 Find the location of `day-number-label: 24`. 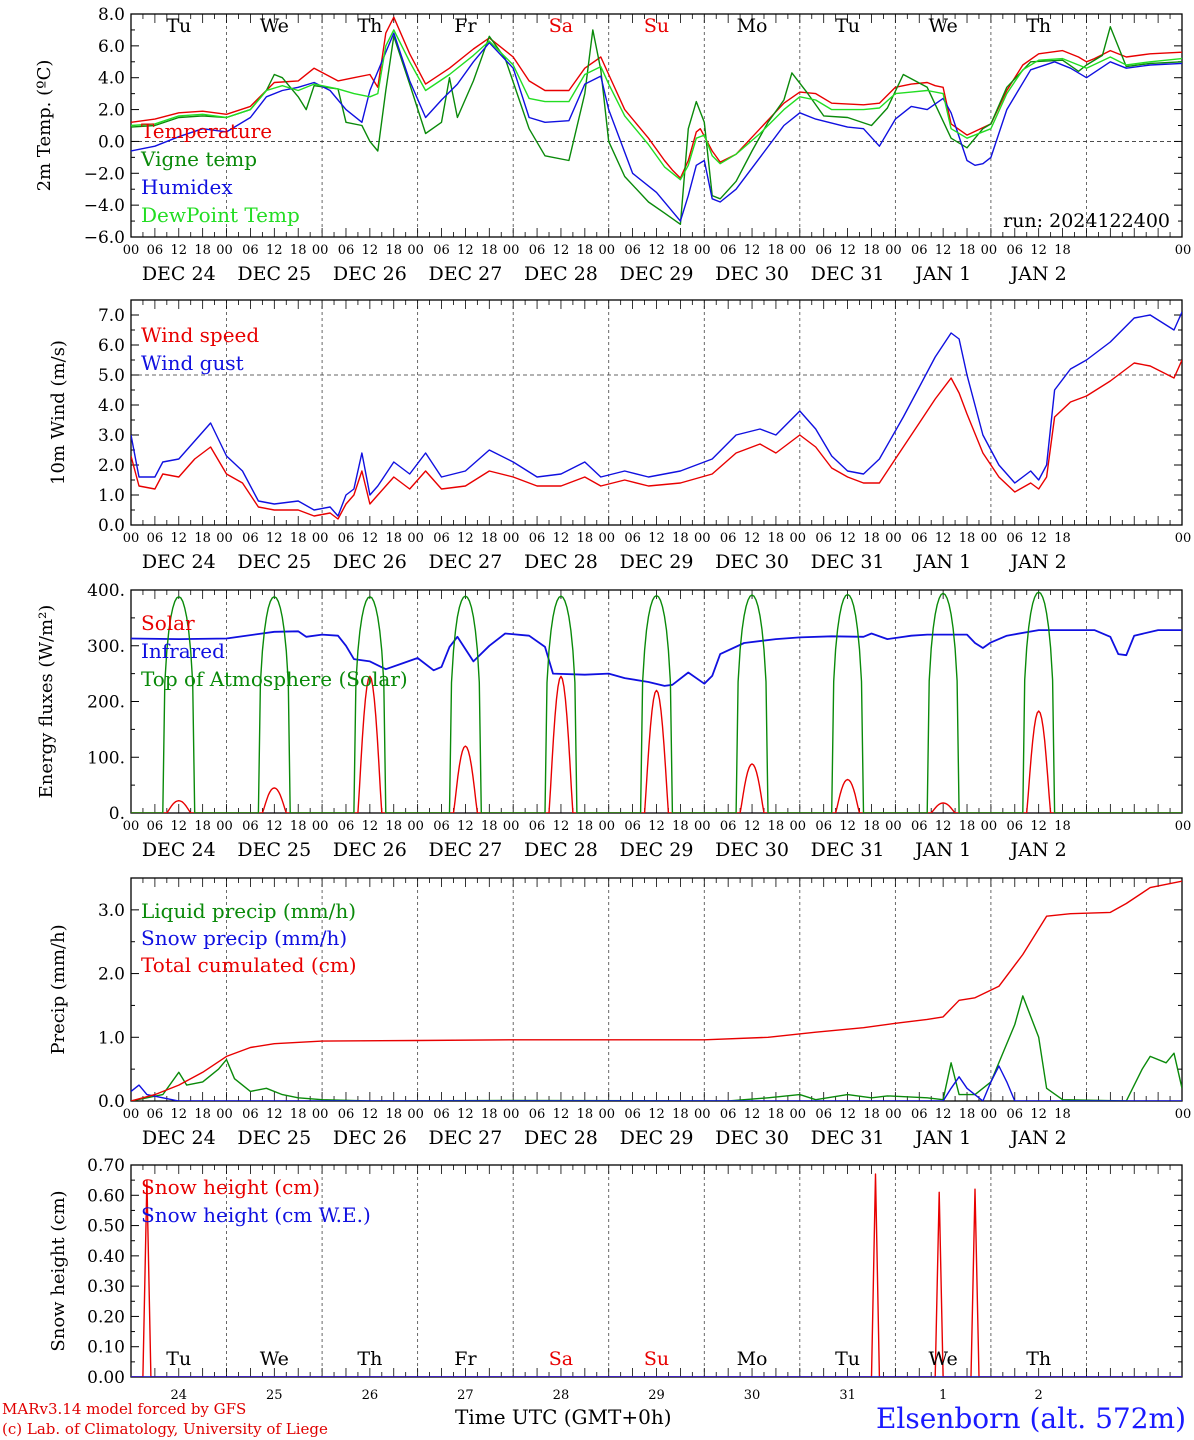

day-number-label: 24 is located at coordinates (178, 1395).